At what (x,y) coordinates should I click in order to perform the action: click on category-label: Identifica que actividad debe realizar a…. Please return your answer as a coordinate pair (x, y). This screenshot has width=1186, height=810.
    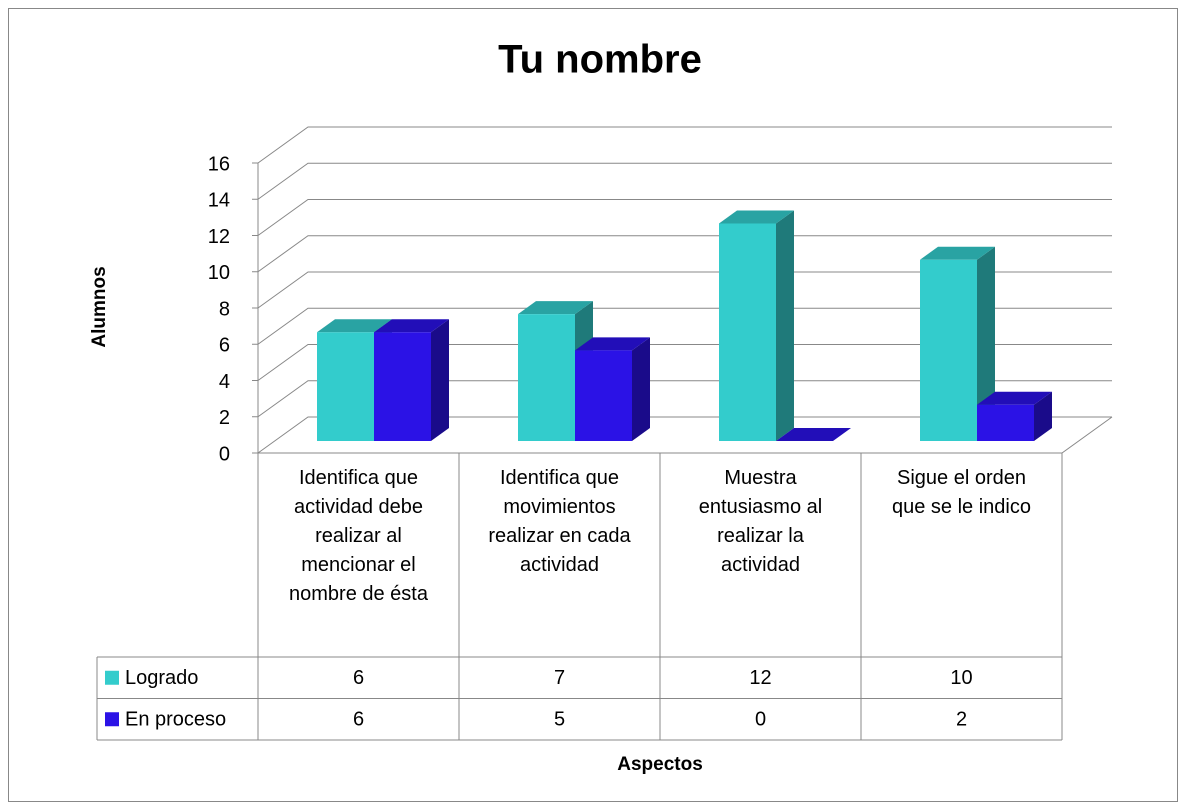
    Looking at the image, I should click on (358, 536).